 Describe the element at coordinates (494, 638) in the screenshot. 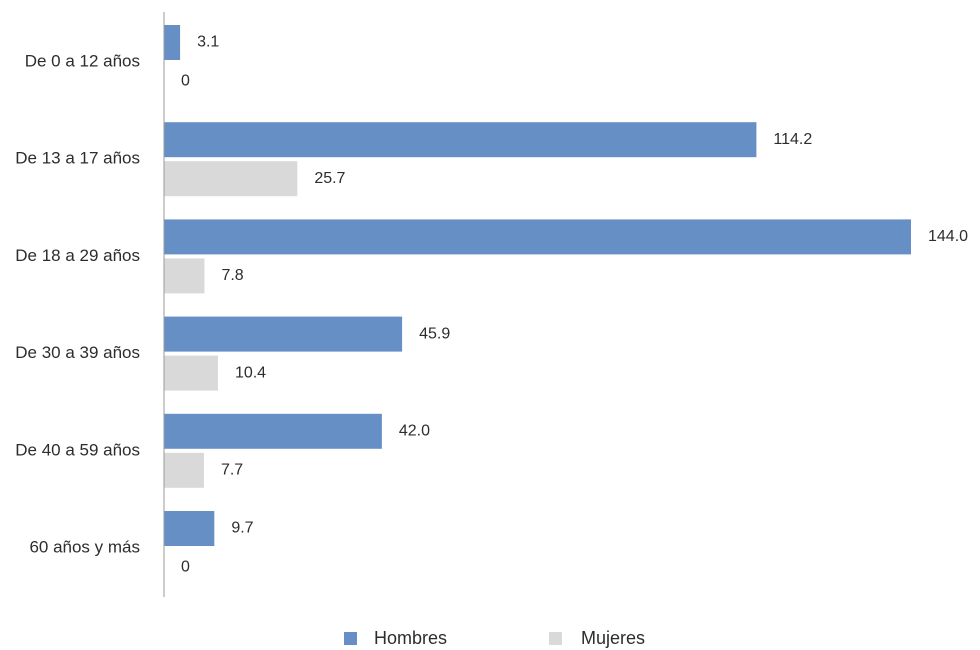

I see `legend: Hombres Mujeres` at that location.